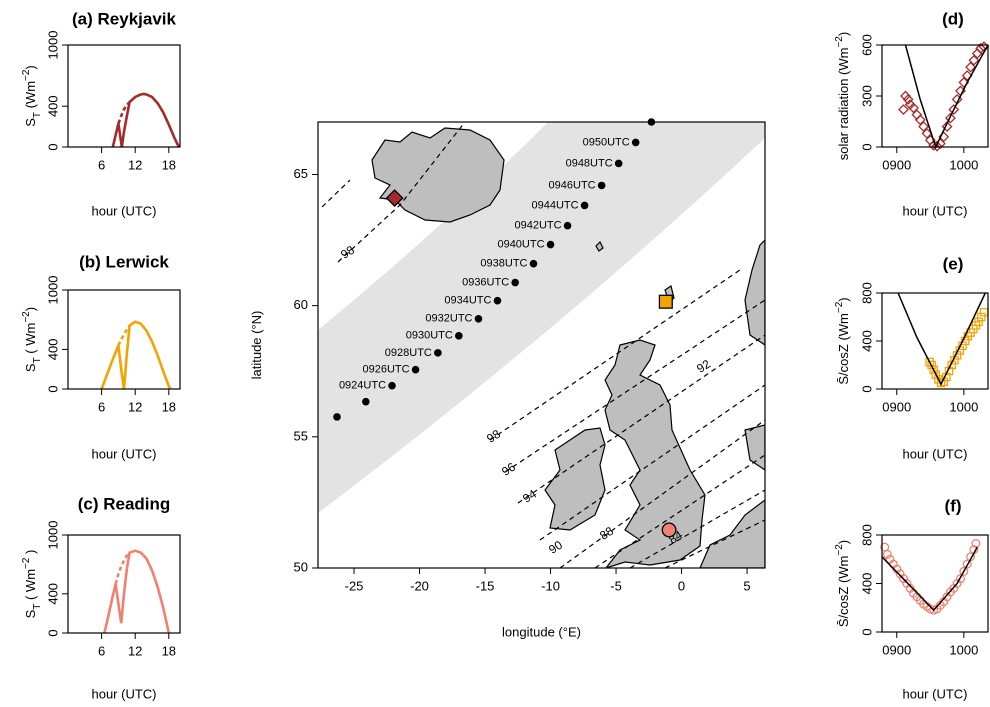 The width and height of the screenshot is (990, 707). Describe the element at coordinates (589, 163) in the screenshot. I see `track-label: 0948UTC` at that location.